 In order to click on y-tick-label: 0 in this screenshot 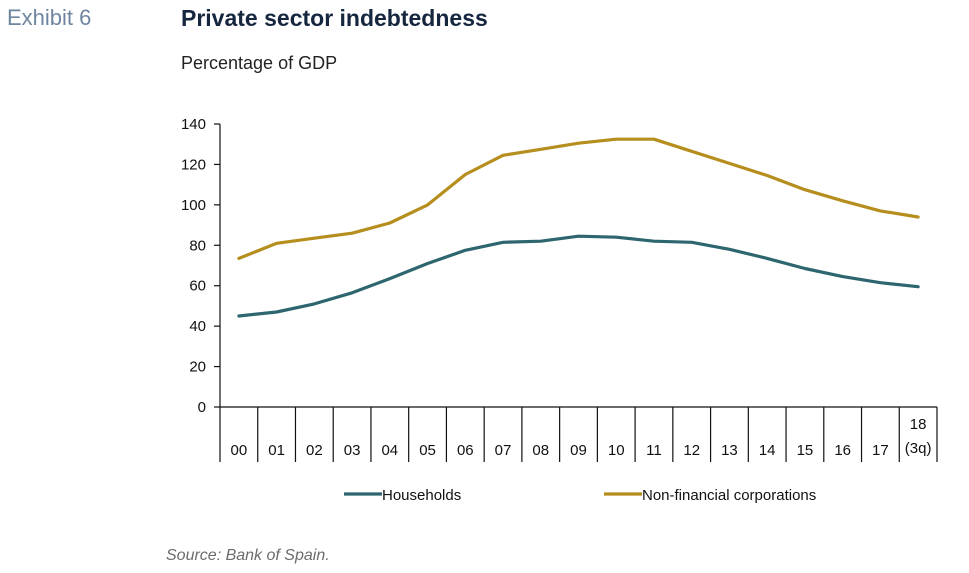, I will do `click(202, 407)`.